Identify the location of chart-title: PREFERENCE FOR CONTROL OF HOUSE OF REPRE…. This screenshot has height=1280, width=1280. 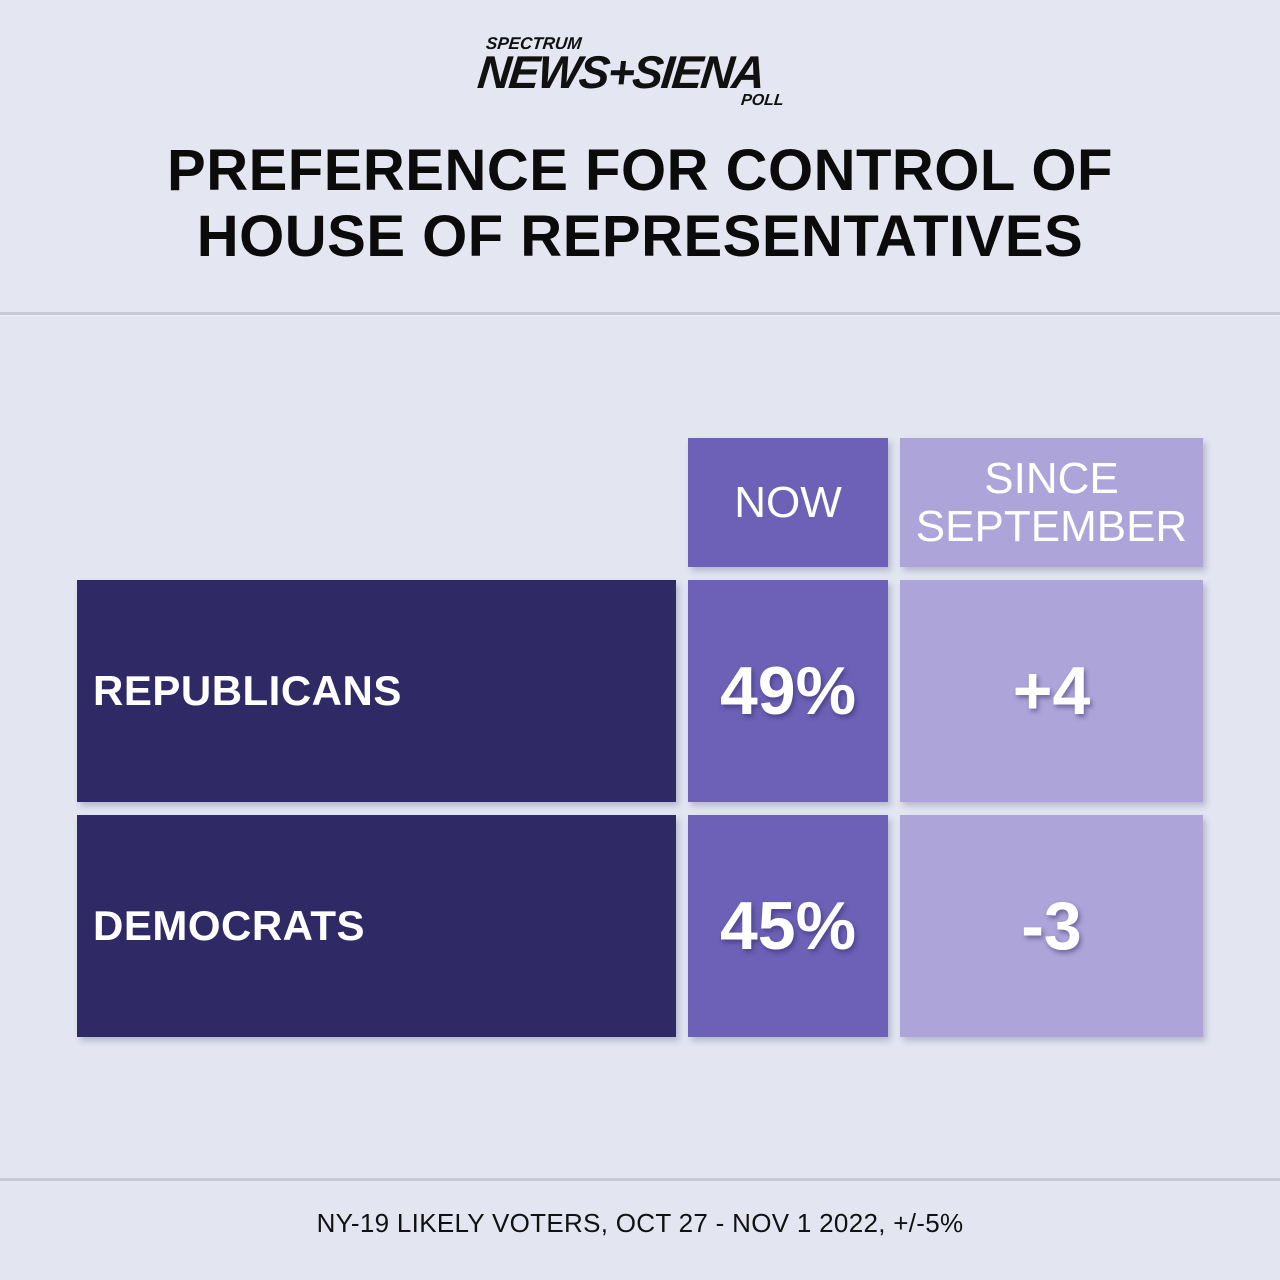
(640, 204).